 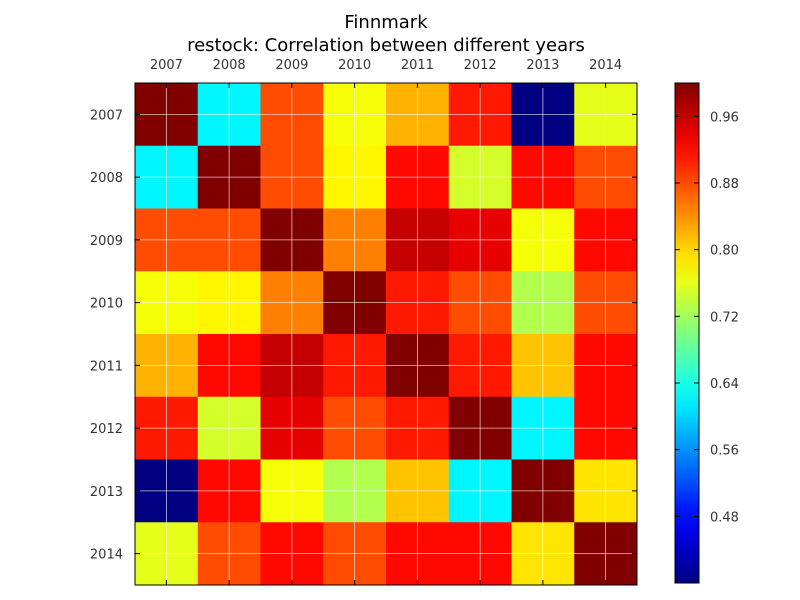 I want to click on colorbar-tick-label: 0.88, so click(x=724, y=184).